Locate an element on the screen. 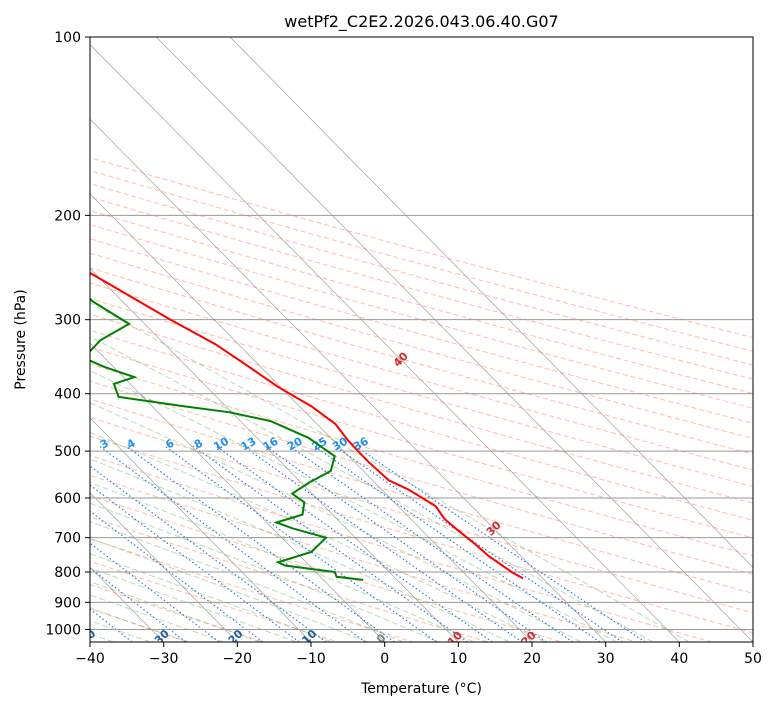 This screenshot has width=775, height=708. x-tick-label: 0 is located at coordinates (384, 659).